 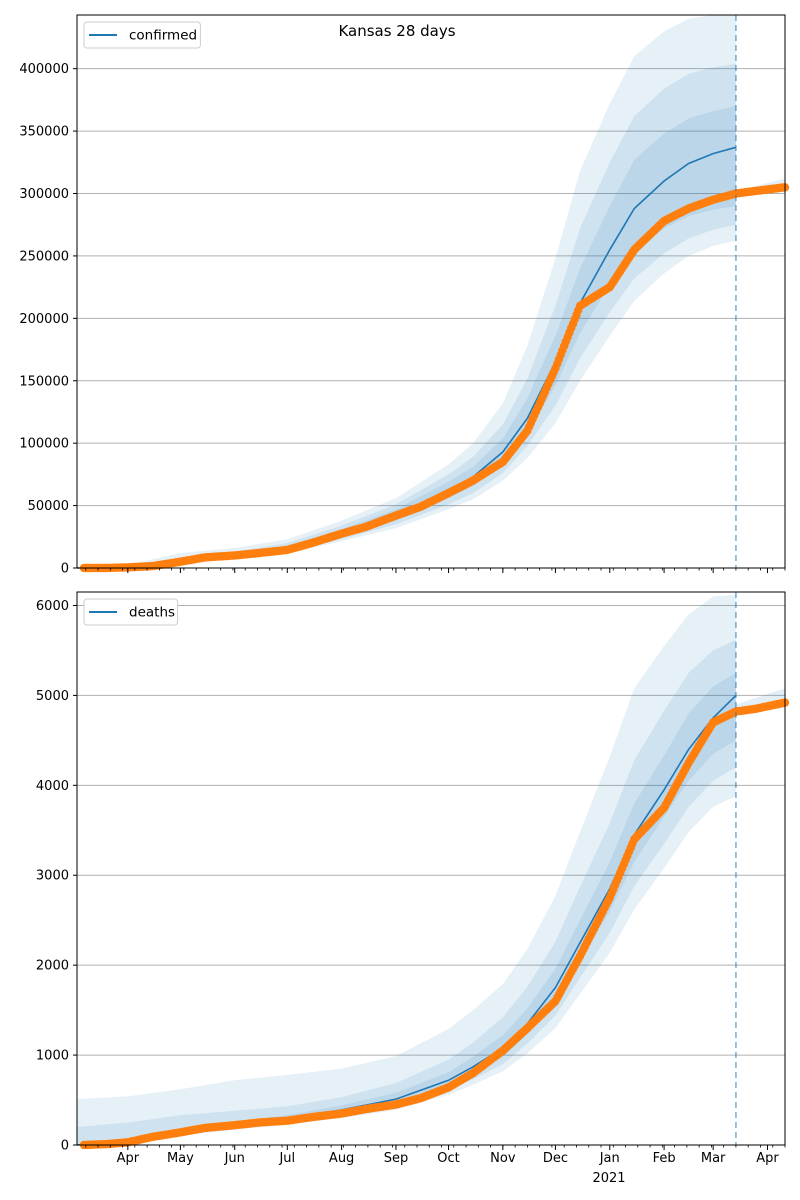 I want to click on x-axis-year-label: 2021, so click(x=608, y=1178).